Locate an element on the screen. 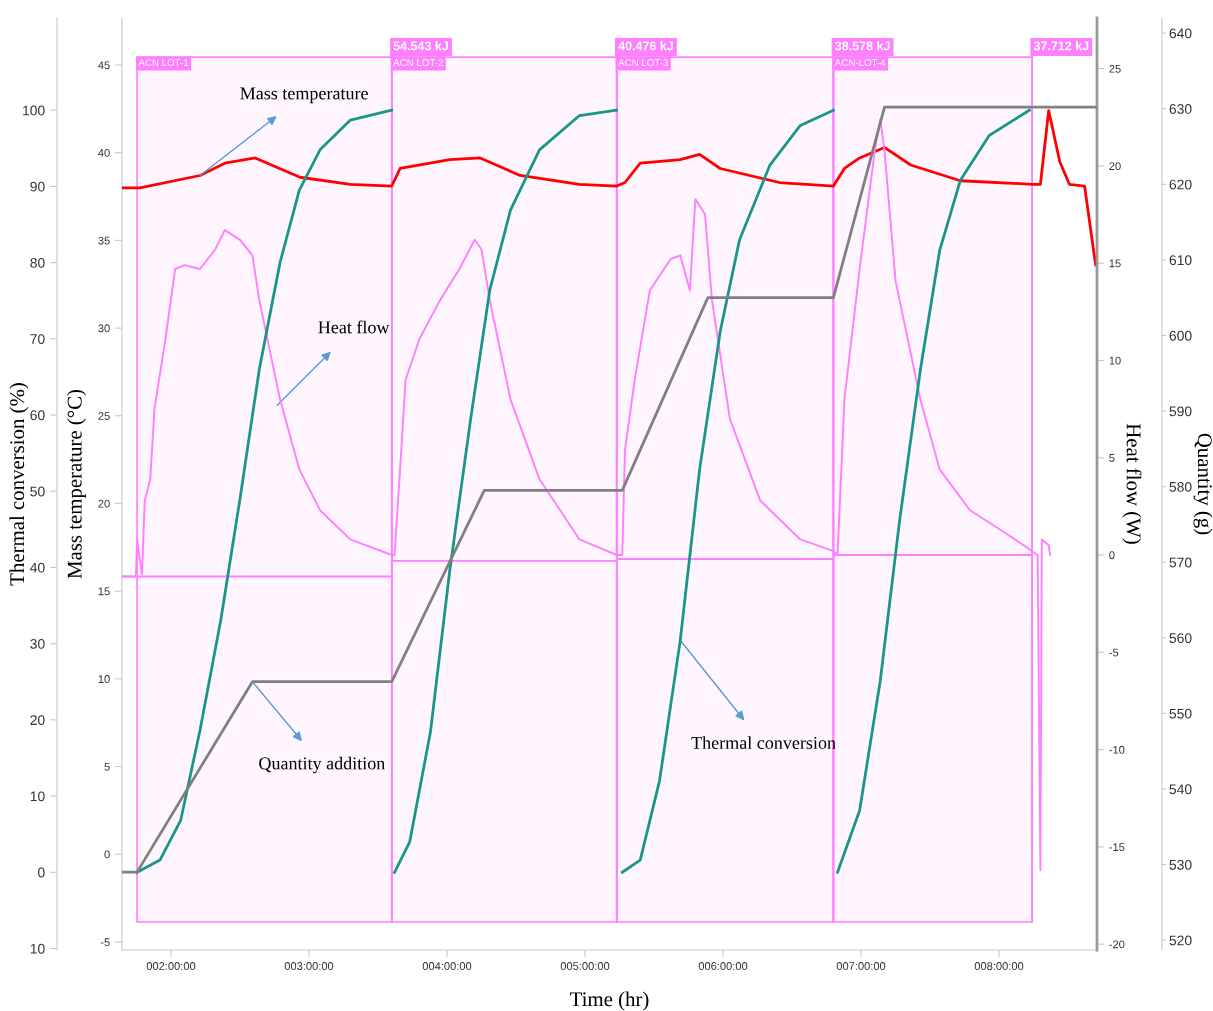  y-tick-label: 10 is located at coordinates (104, 679).